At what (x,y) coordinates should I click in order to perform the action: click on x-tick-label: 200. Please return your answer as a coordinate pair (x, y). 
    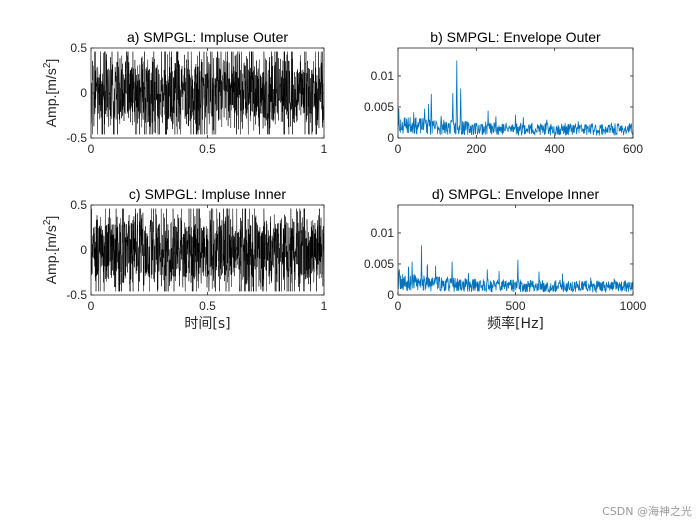
    Looking at the image, I should click on (476, 149).